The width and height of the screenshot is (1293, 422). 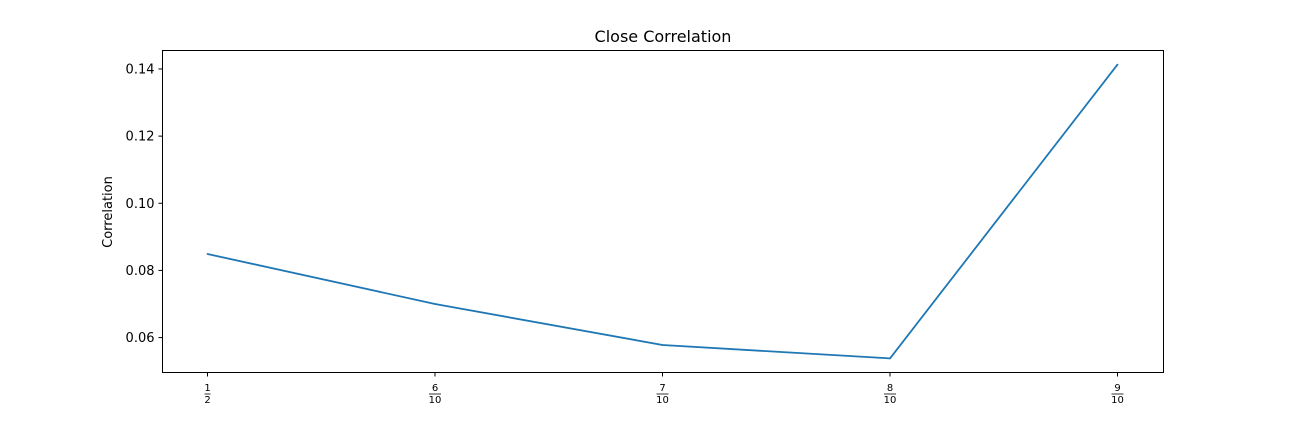 I want to click on x-tick-numerator: 8, so click(x=890, y=388).